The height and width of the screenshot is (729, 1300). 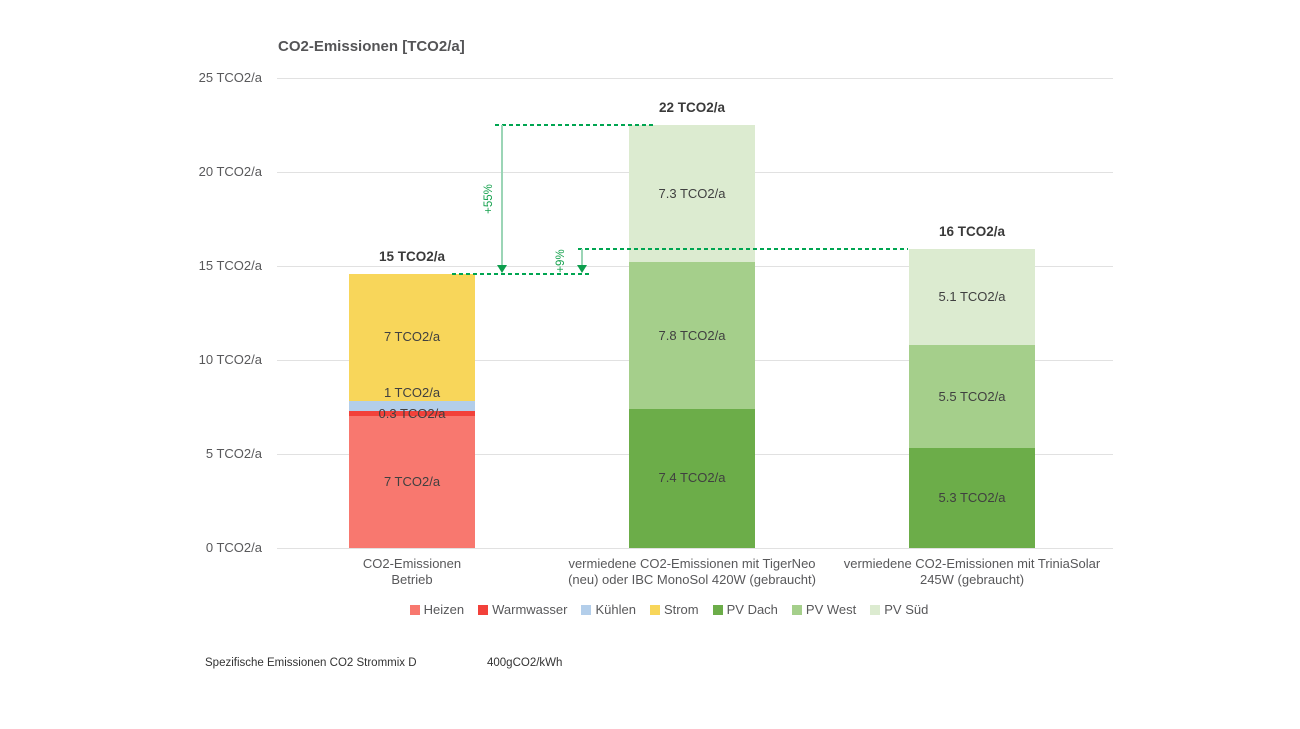 What do you see at coordinates (615, 609) in the screenshot?
I see `legend-label: Kühlen` at bounding box center [615, 609].